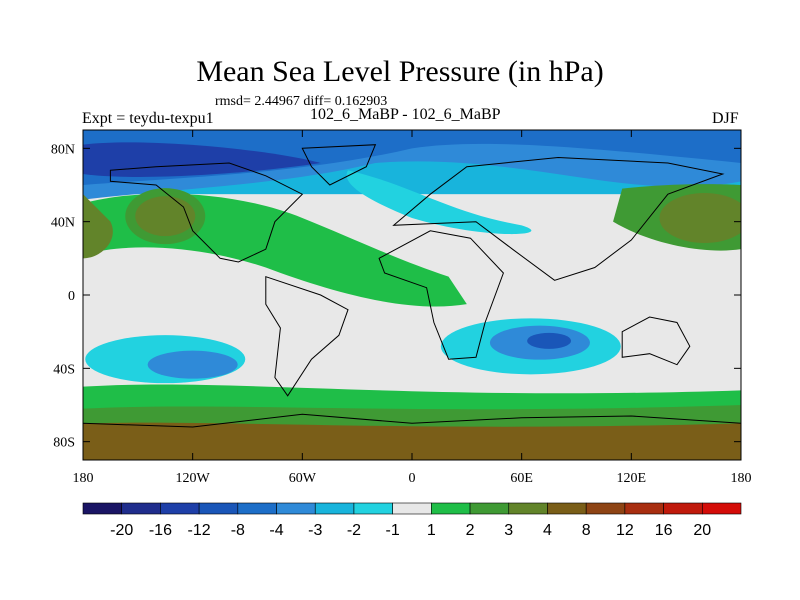 Image resolution: width=800 pixels, height=600 pixels. What do you see at coordinates (165, 216) in the screenshot?
I see `region-pacific-high-core` at bounding box center [165, 216].